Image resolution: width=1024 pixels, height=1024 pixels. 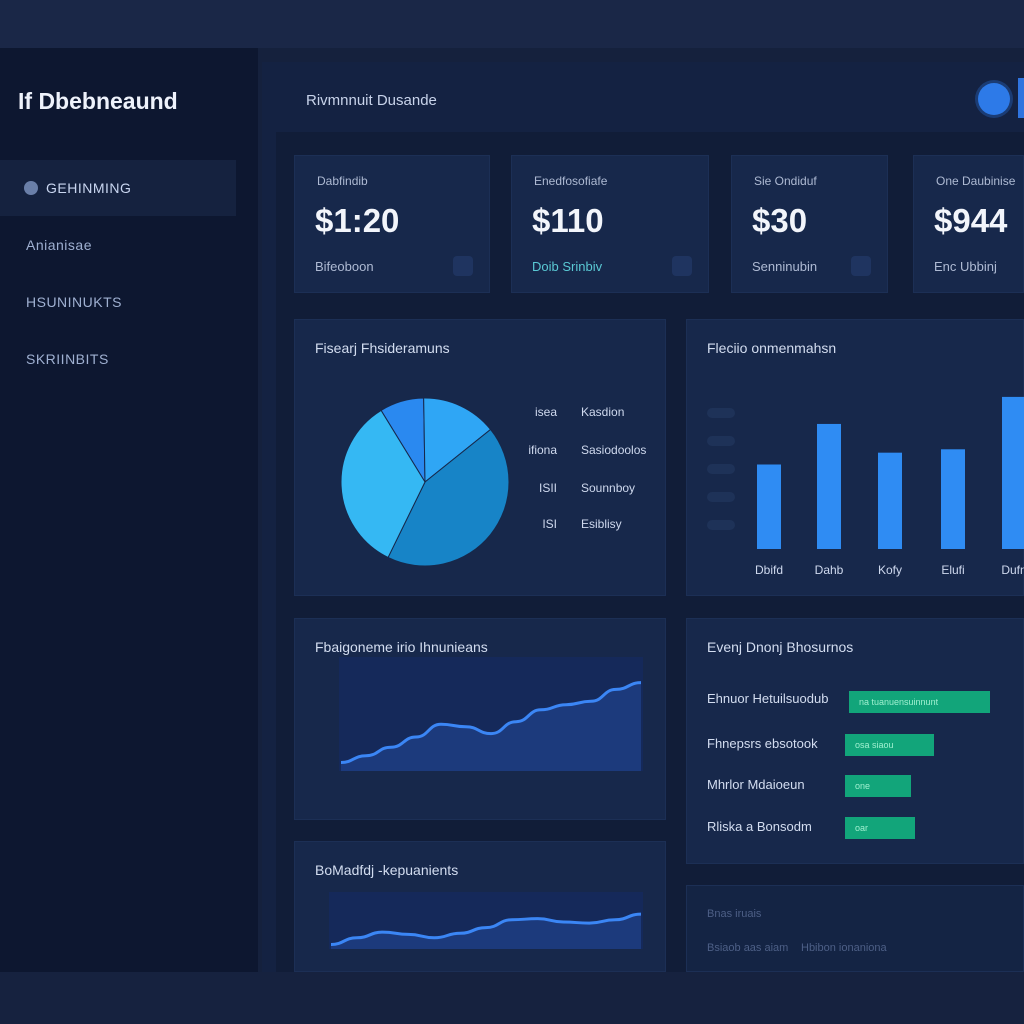 What do you see at coordinates (342, 181) in the screenshot?
I see `stat-label: Dabfindib` at bounding box center [342, 181].